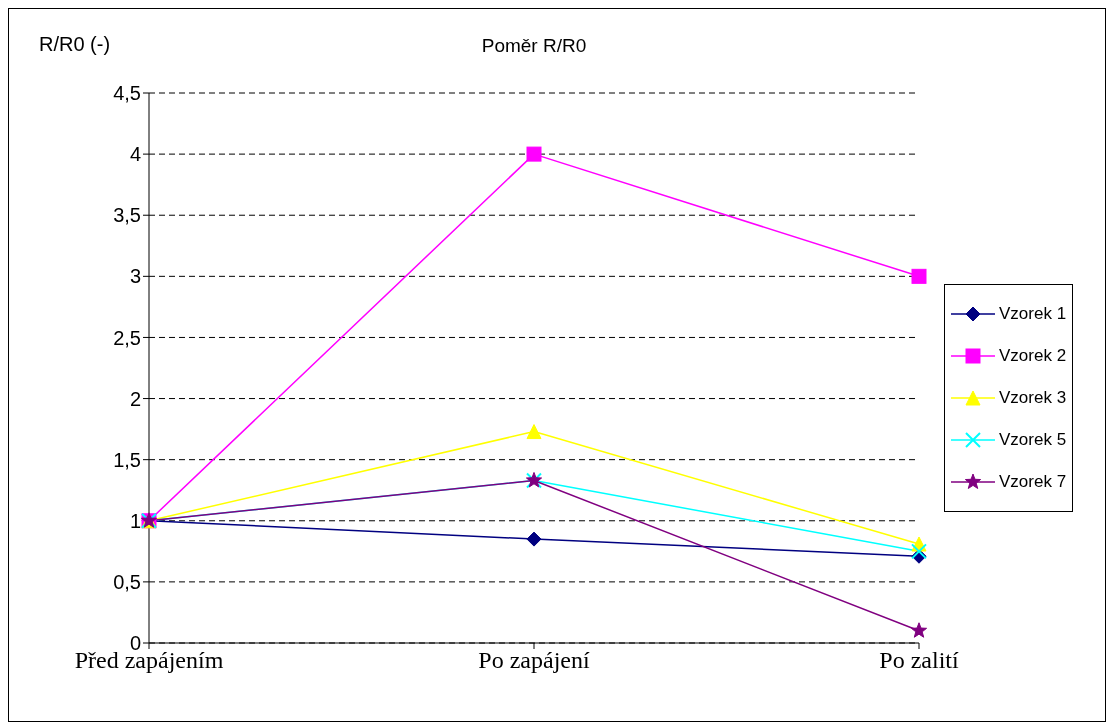 The image size is (1112, 728). Describe the element at coordinates (534, 46) in the screenshot. I see `chart-title: Poměr R/R0` at that location.